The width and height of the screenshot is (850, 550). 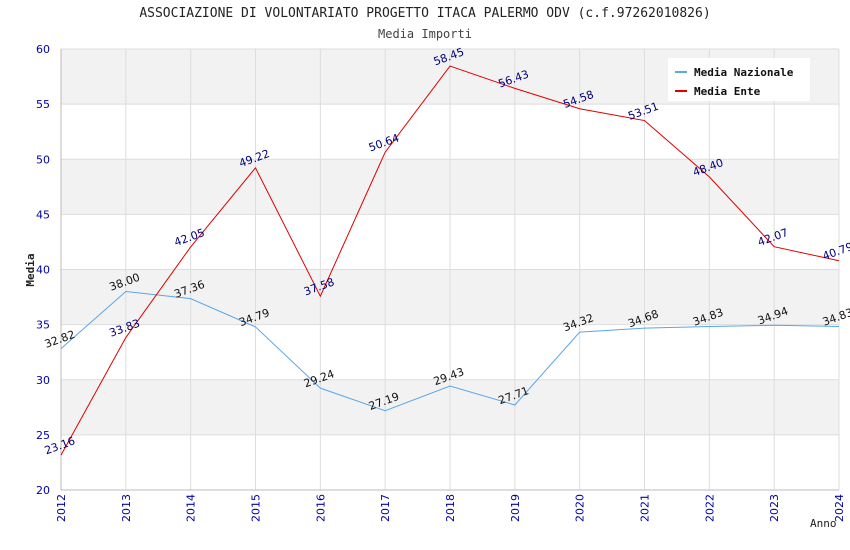 I want to click on x-tick-label: 2016, so click(x=320, y=508).